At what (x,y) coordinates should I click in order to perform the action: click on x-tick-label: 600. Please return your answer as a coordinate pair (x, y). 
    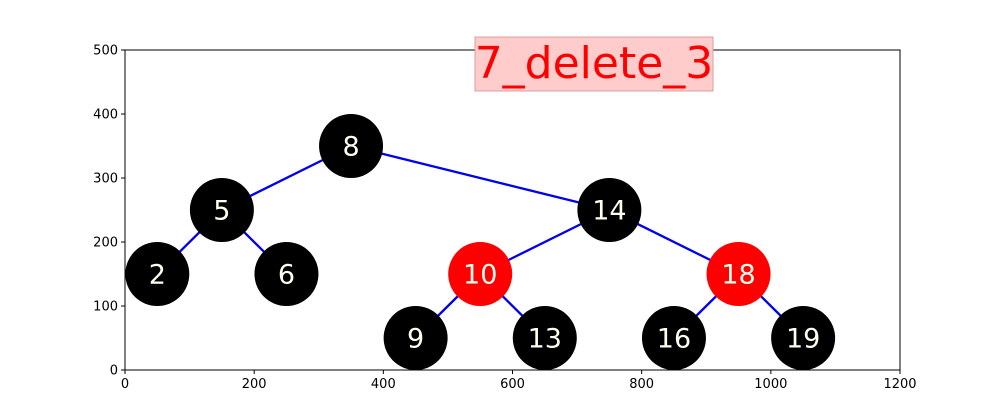
    Looking at the image, I should click on (512, 384).